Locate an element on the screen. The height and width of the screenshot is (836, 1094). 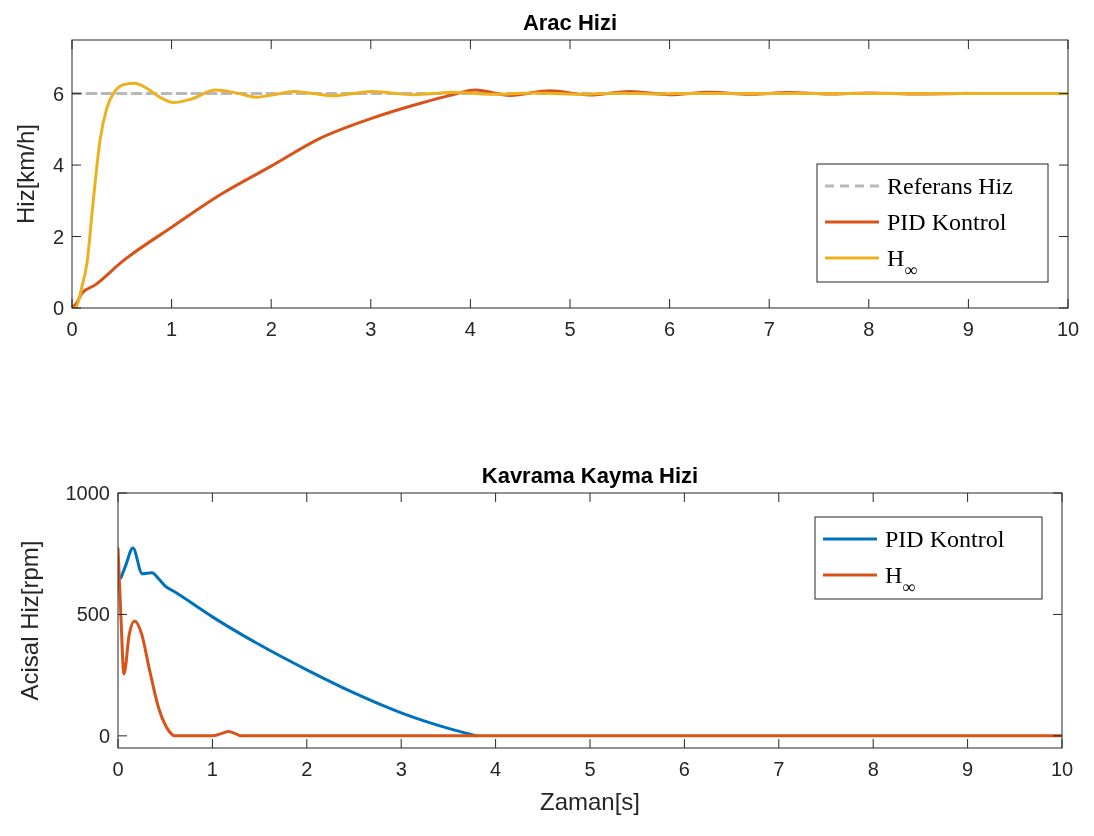
y-tick-label: 4 is located at coordinates (58, 165).